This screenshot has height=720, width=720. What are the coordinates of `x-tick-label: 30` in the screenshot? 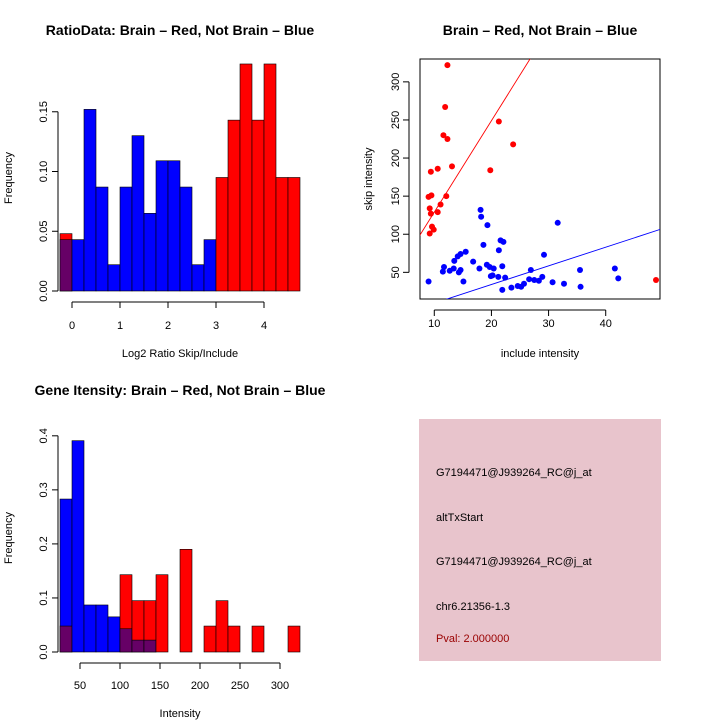 It's located at (548, 324).